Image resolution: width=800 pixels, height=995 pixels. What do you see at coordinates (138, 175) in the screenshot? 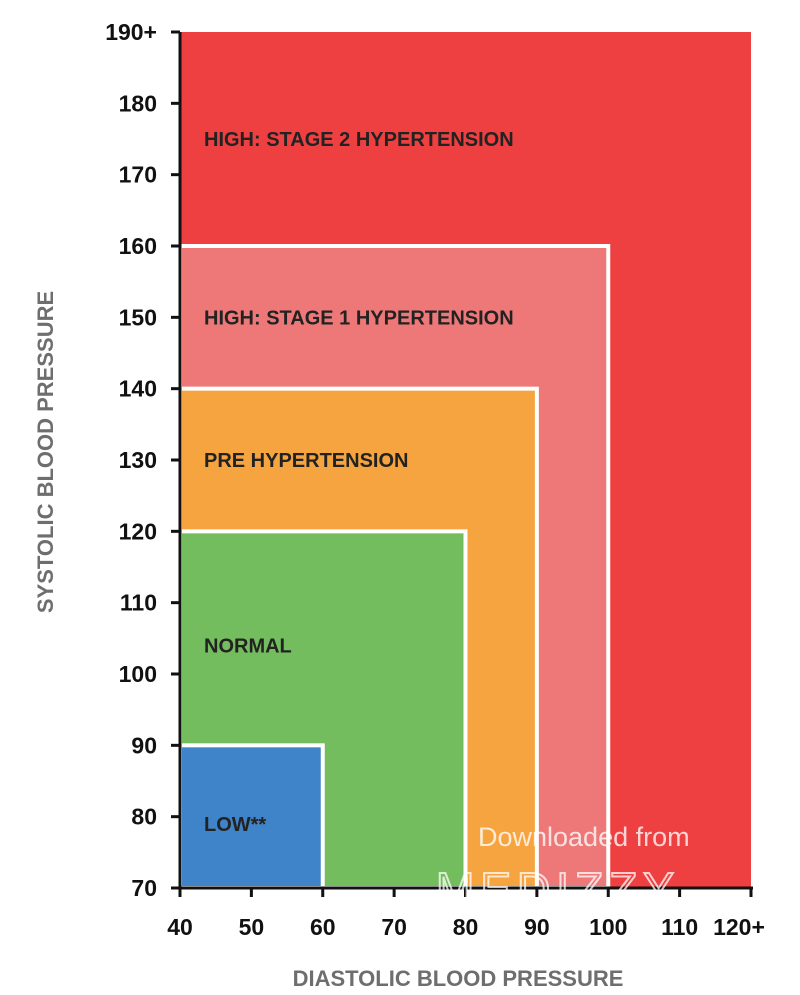
I see `y-tick-label: 170` at bounding box center [138, 175].